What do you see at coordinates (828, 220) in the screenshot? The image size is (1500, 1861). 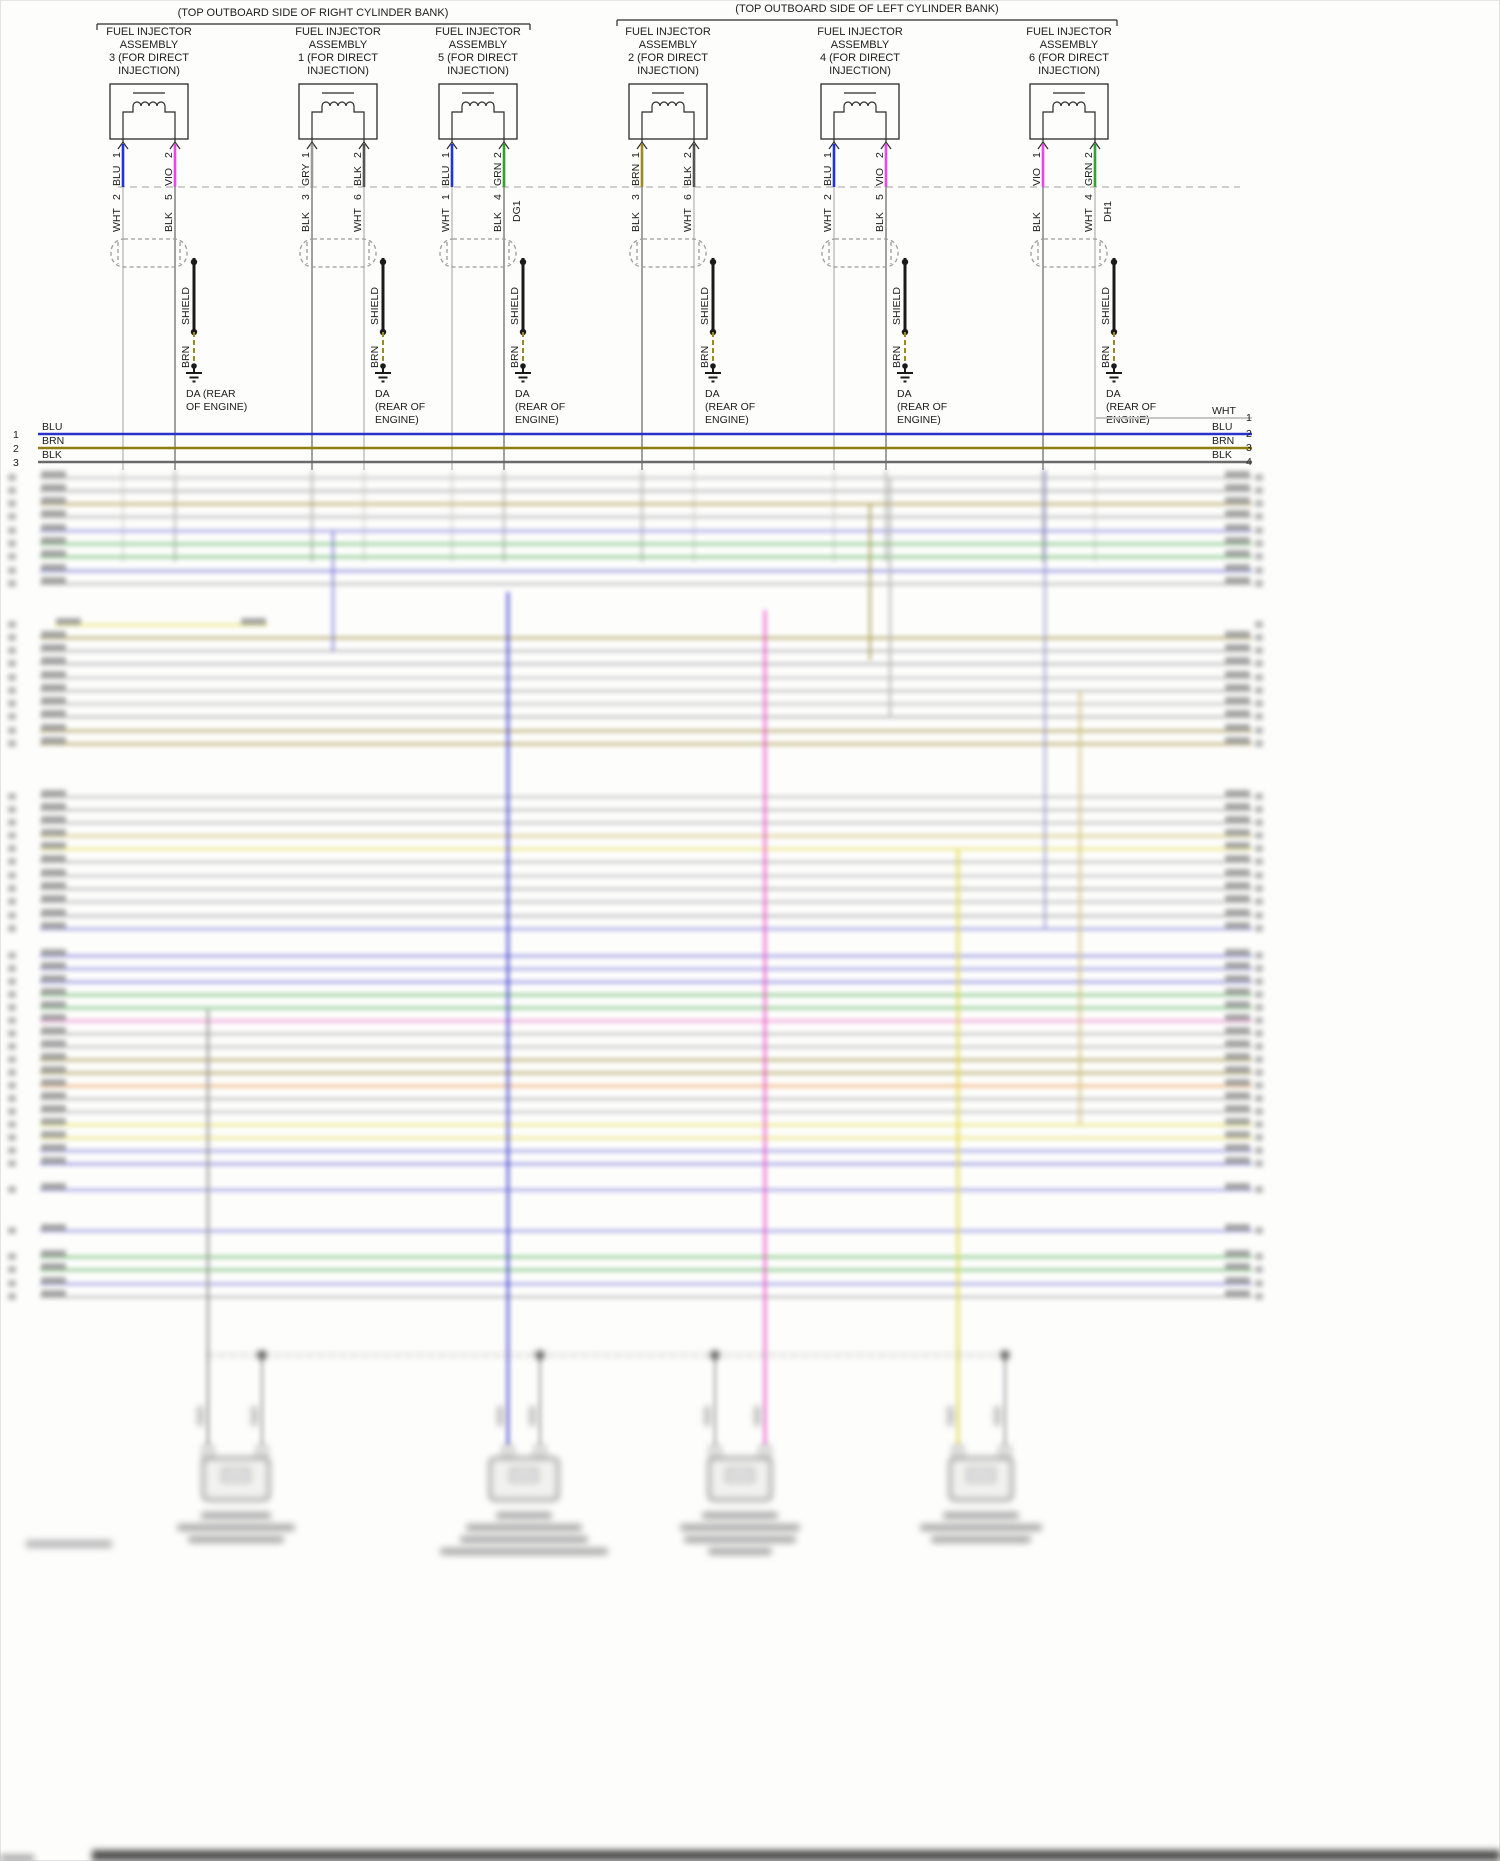 I see `lower1-color-label: WHT` at bounding box center [828, 220].